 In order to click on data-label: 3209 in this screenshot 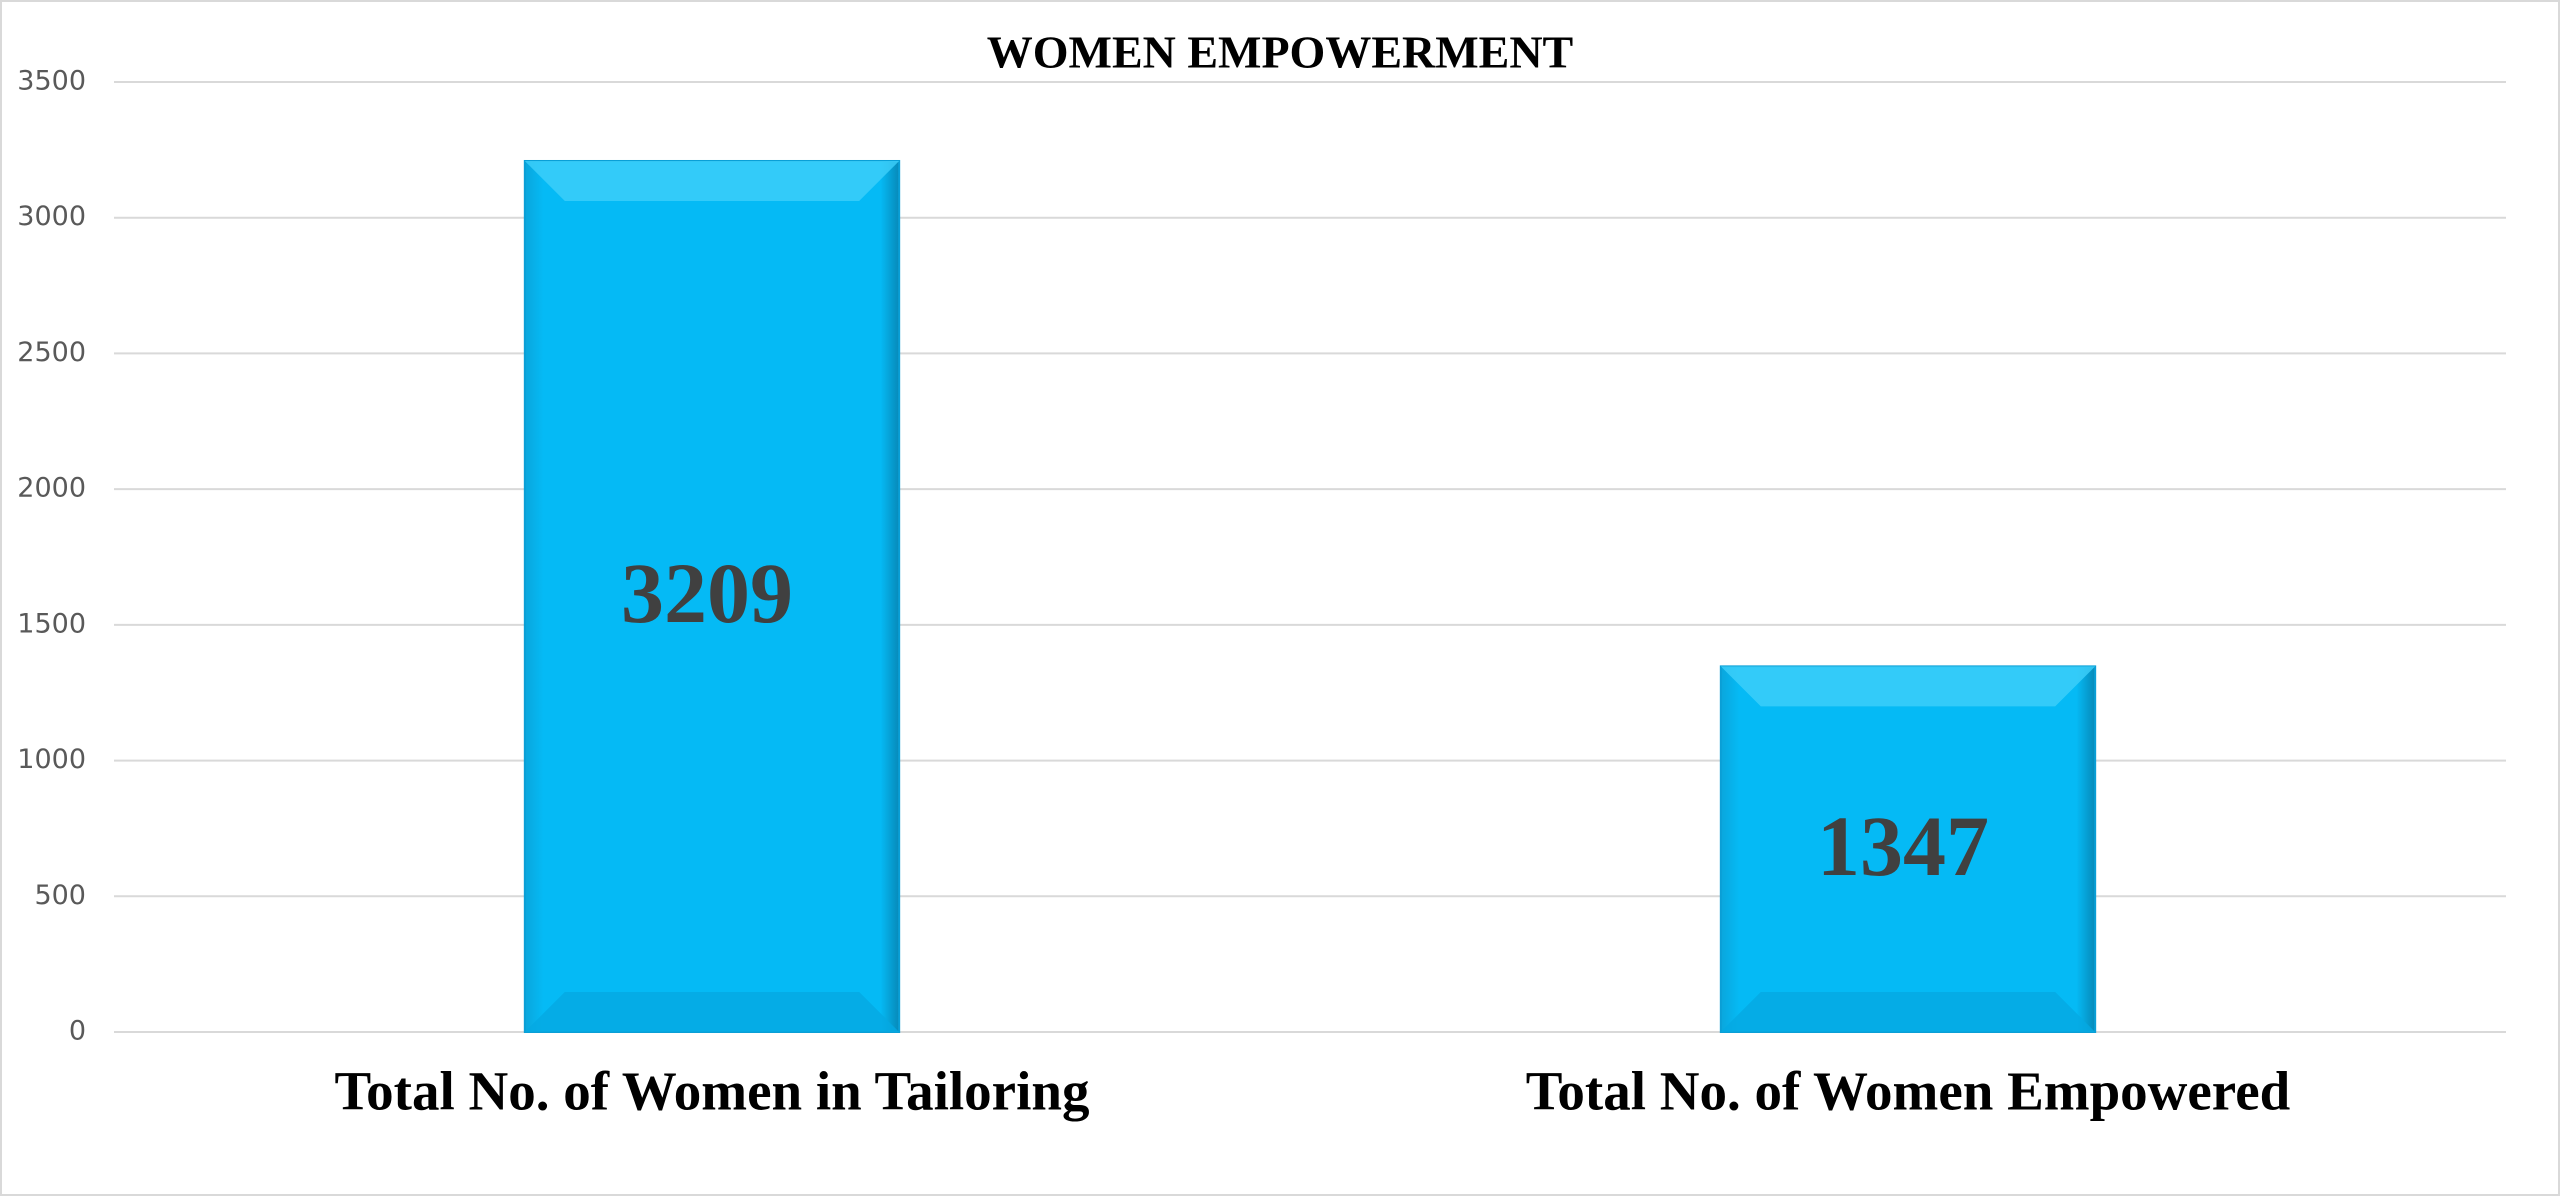, I will do `click(707, 593)`.